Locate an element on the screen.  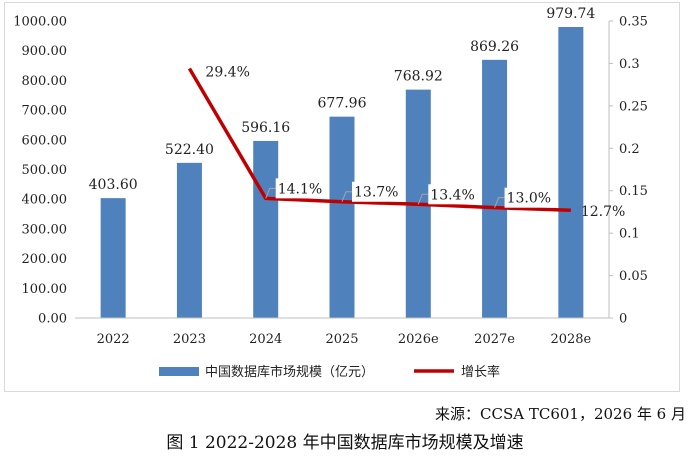
figure-caption: 图 1 2022-2028 年中国数据库市场规模及增速 is located at coordinates (345, 443).